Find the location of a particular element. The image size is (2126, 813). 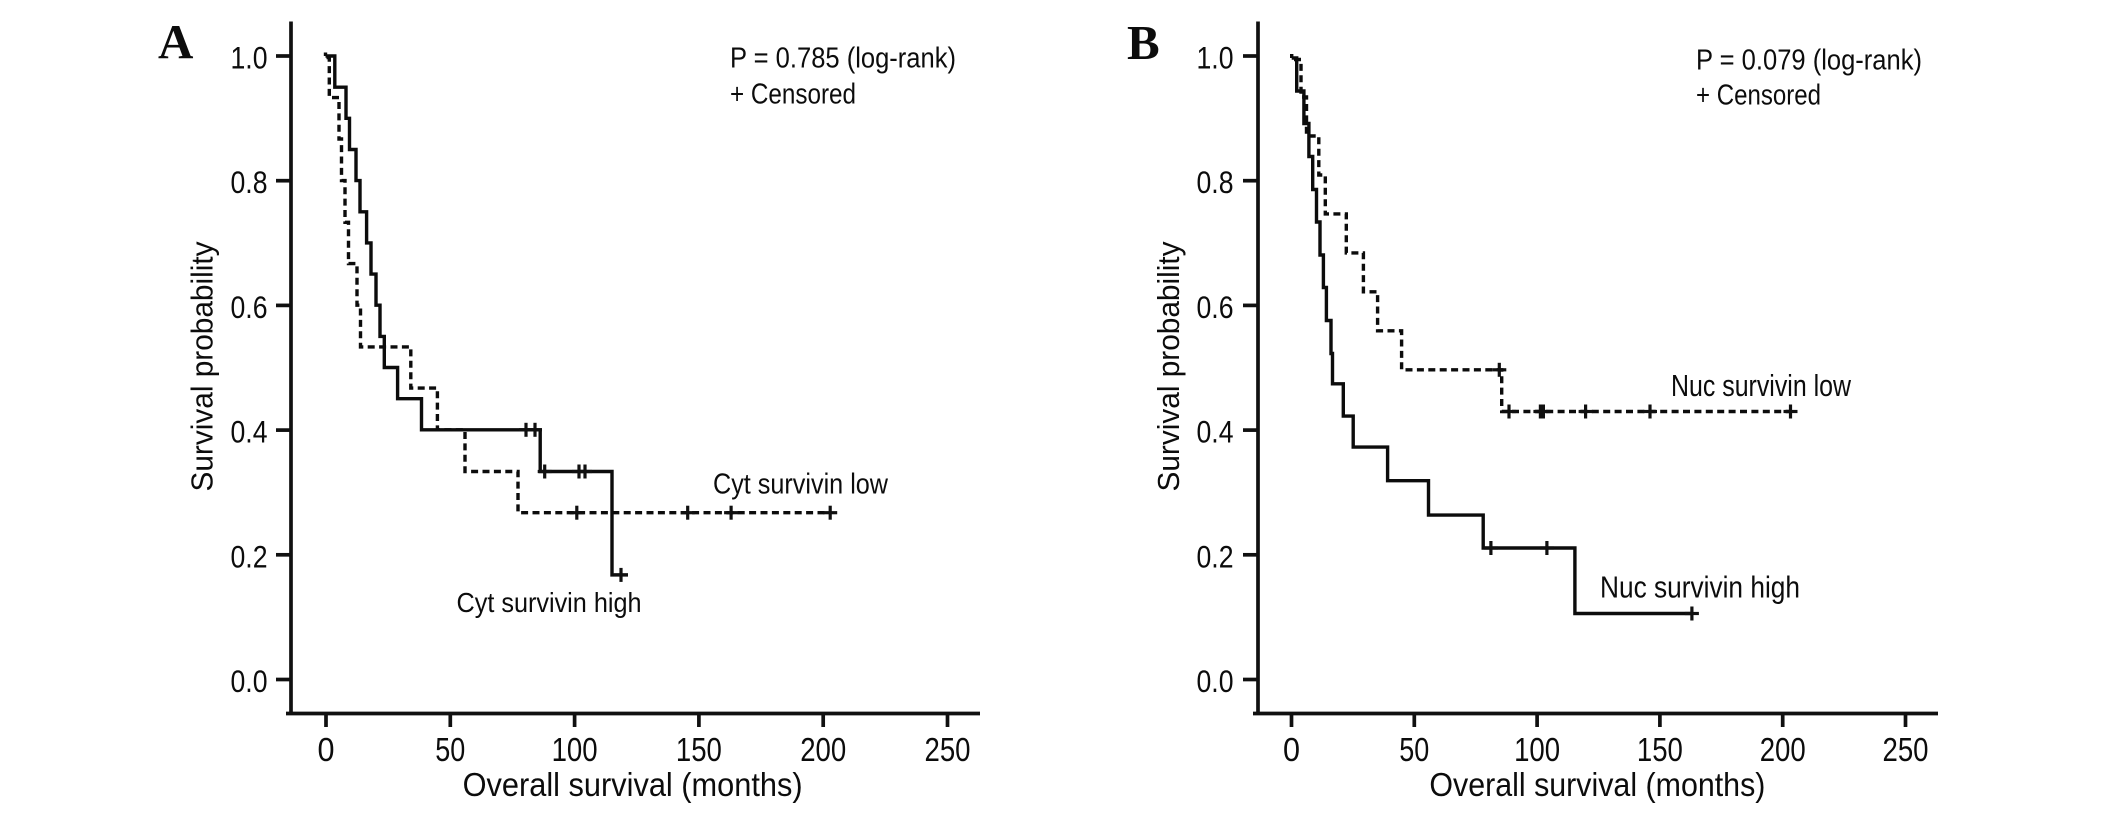

svg-text: Cyt survivin low is located at coordinates (801, 485).